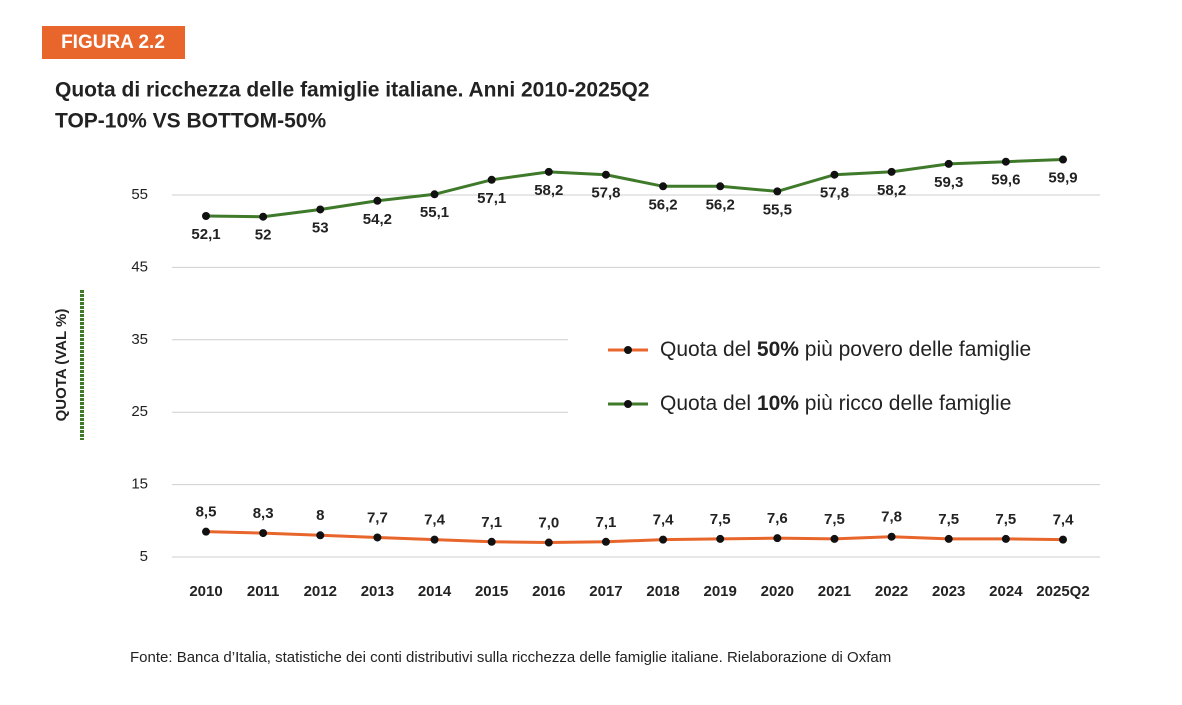 Image resolution: width=1182 pixels, height=705 pixels. Describe the element at coordinates (491, 198) in the screenshot. I see `data-label: 57,1` at that location.